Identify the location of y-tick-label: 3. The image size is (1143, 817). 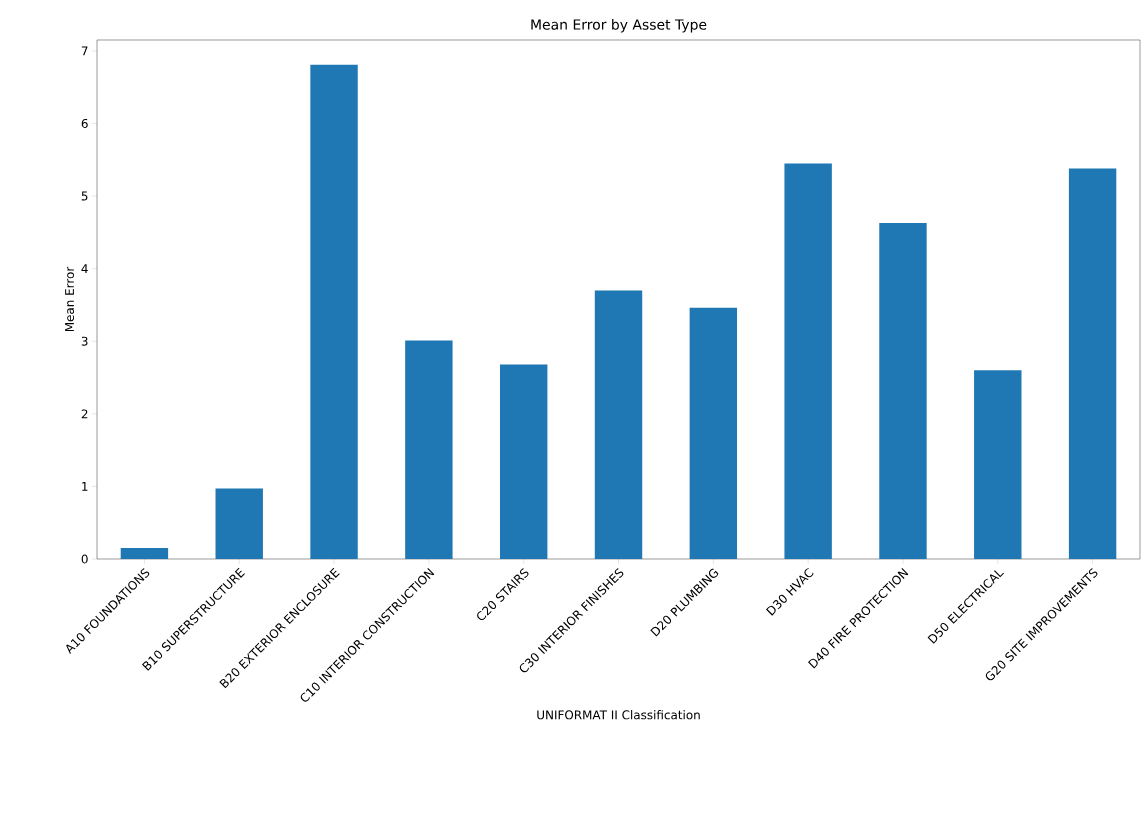
(84, 341).